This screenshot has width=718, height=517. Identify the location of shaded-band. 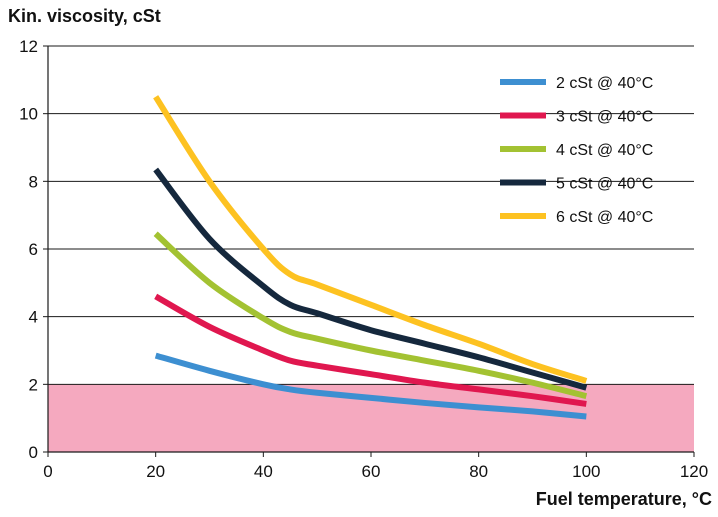
(371, 418).